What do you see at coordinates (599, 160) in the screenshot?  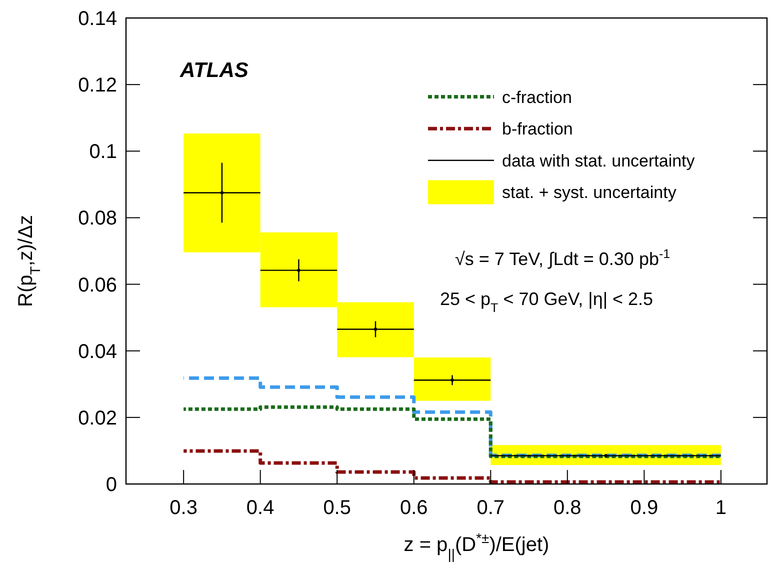 I see `legend-label: data with stat. uncertainty` at bounding box center [599, 160].